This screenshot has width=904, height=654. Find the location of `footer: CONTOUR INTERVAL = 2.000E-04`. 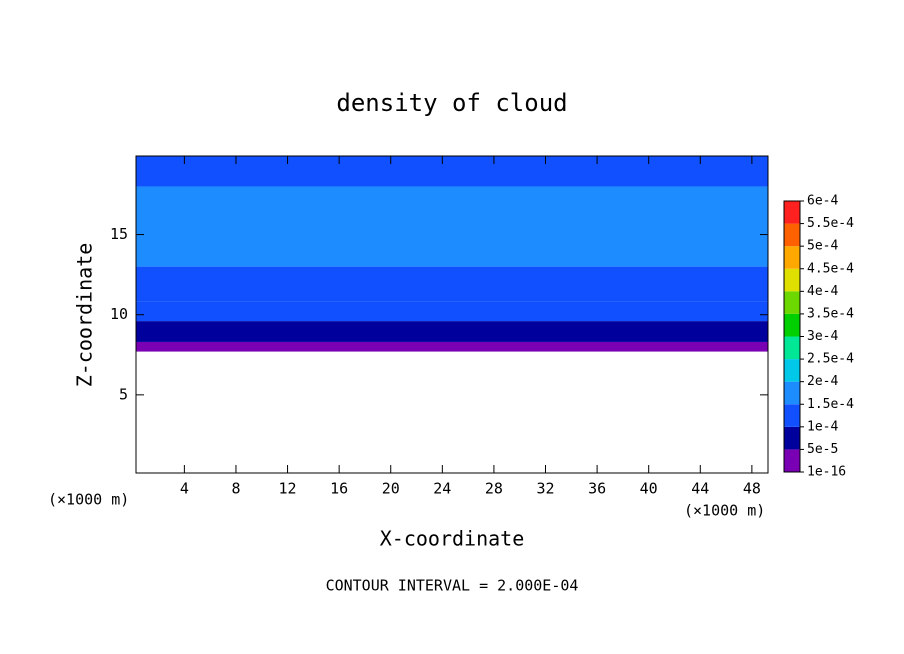

footer: CONTOUR INTERVAL = 2.000E-04 is located at coordinates (452, 586).